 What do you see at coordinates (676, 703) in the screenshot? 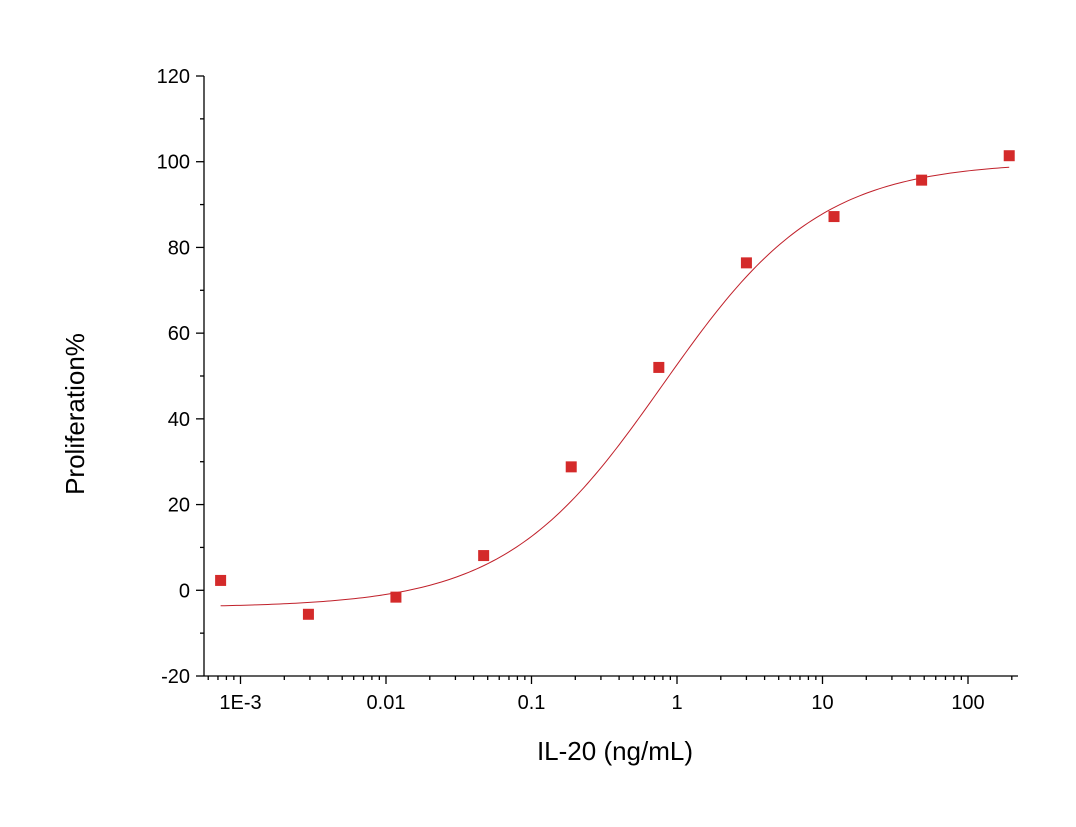
I see `x-tick-label: 1` at bounding box center [676, 703].